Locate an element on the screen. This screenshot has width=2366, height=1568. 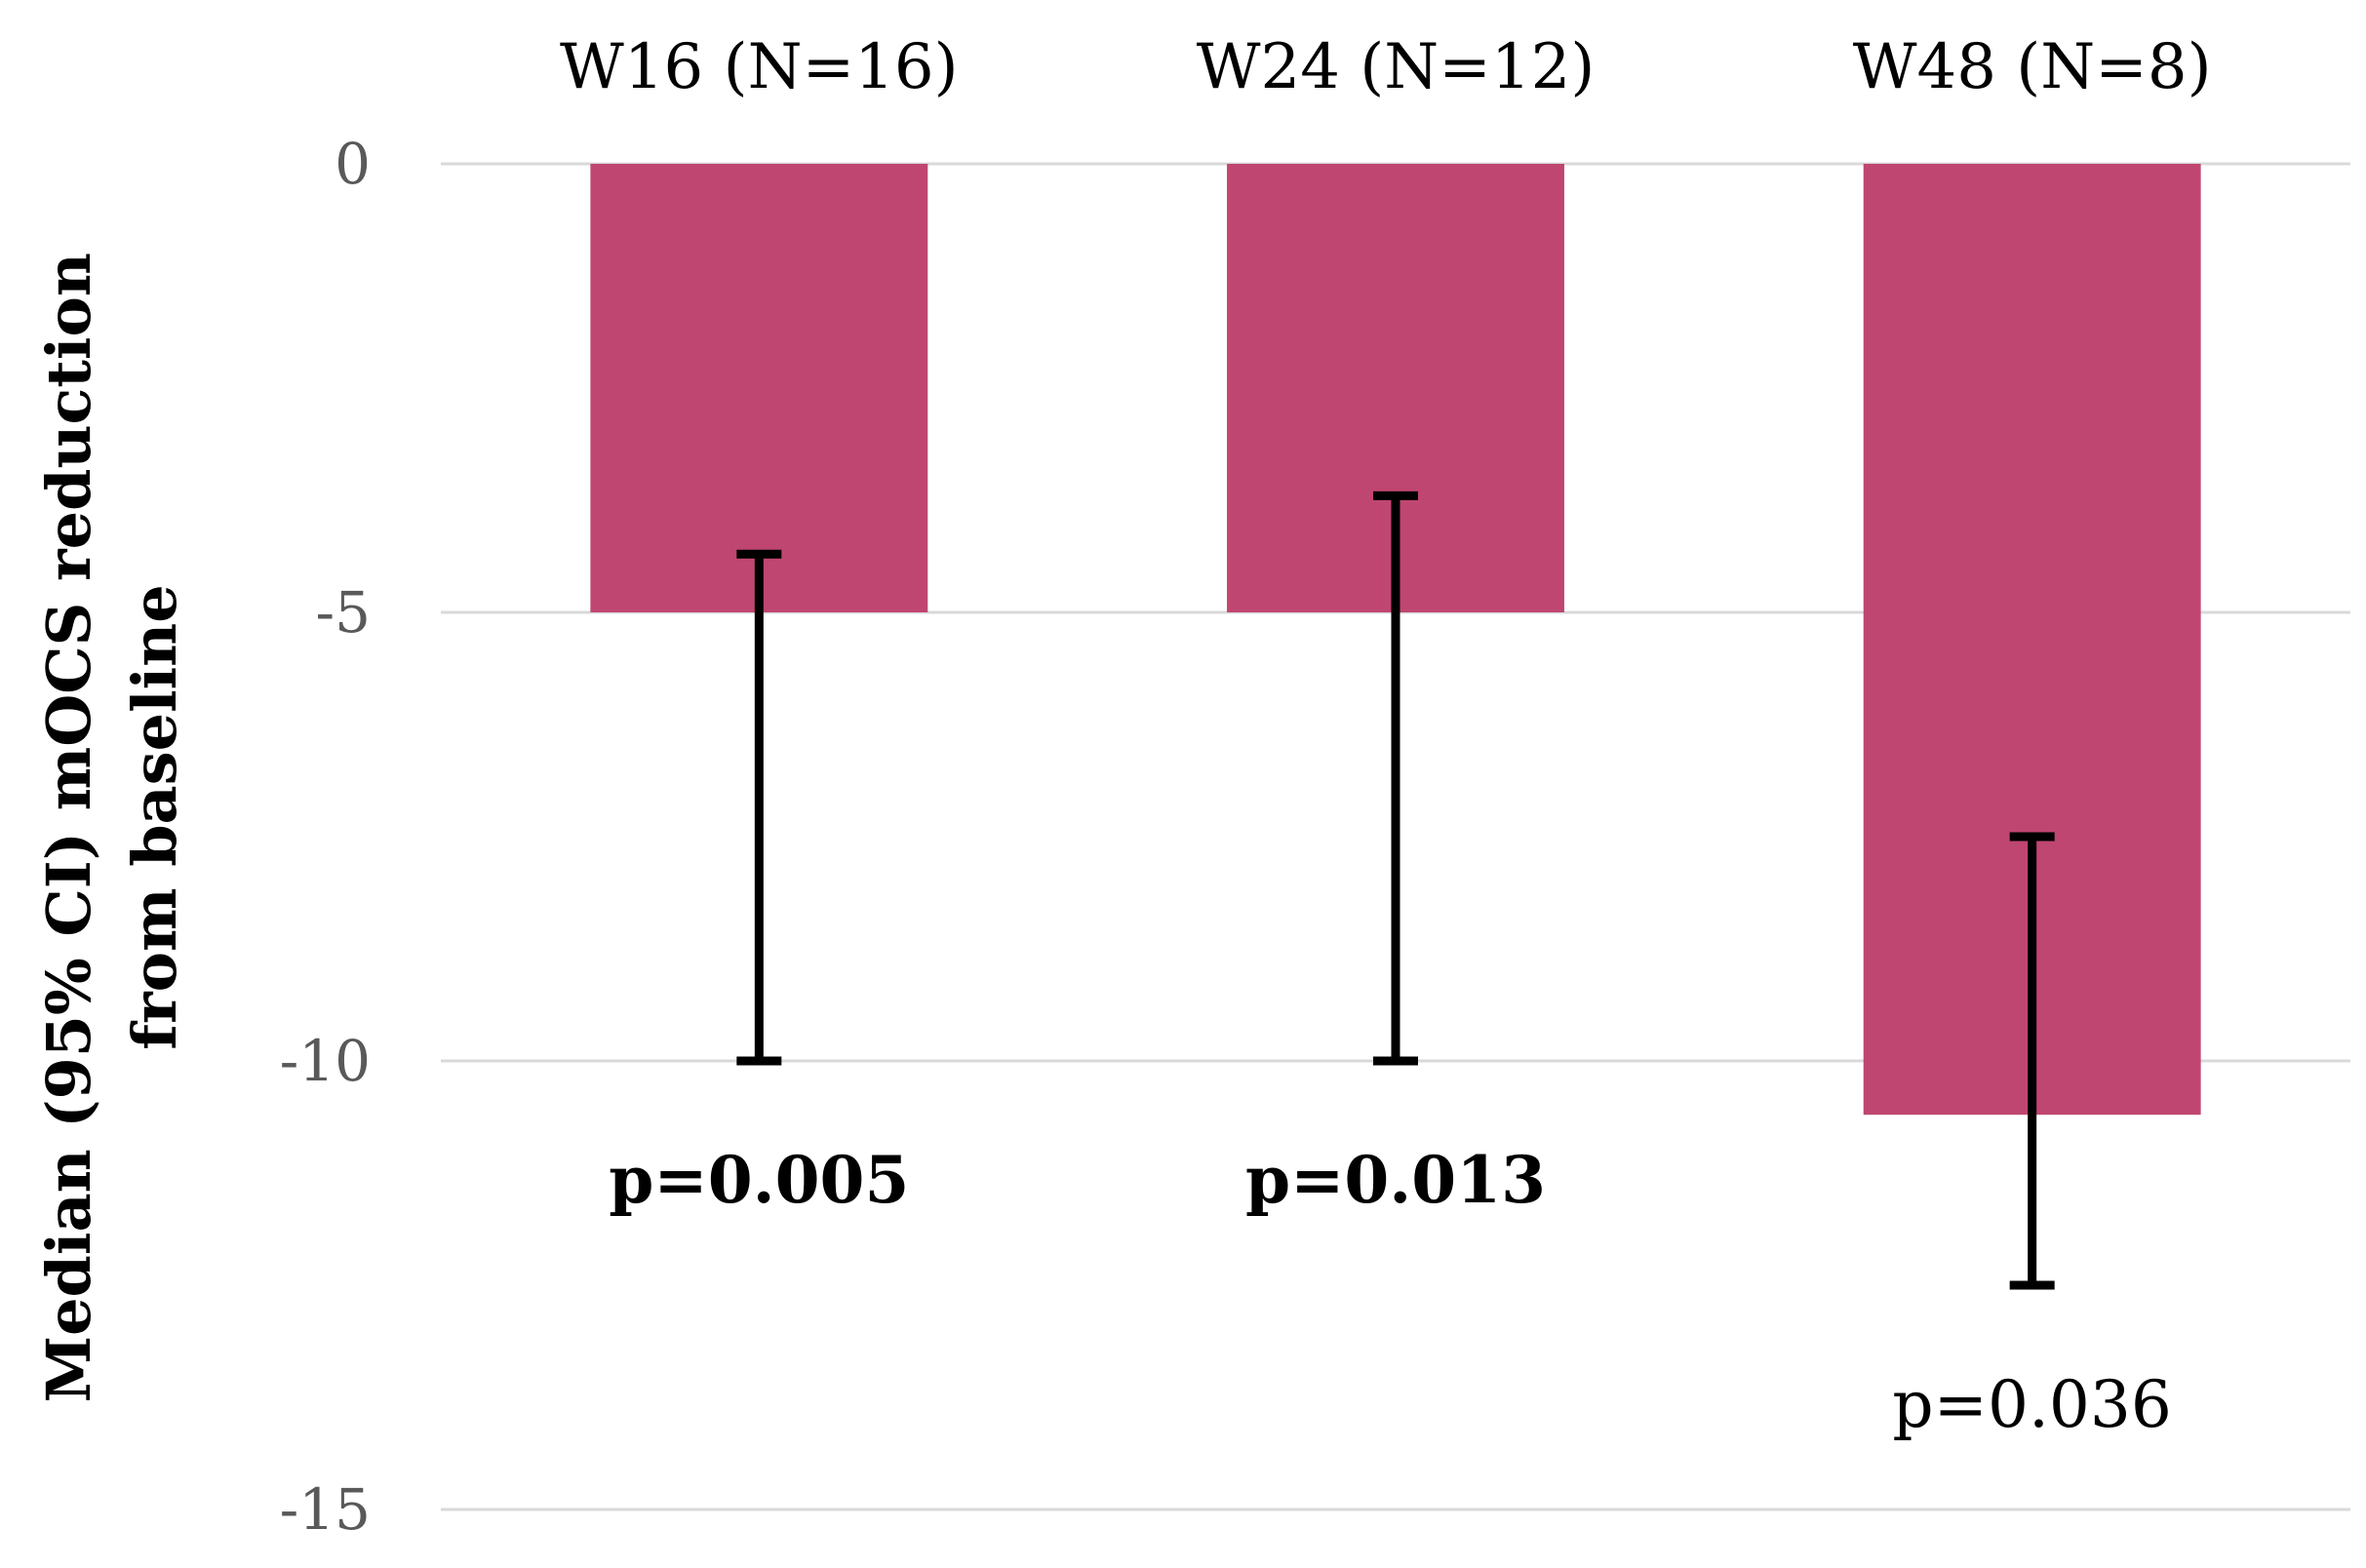
p-value-label: p=0.036 is located at coordinates (2032, 1404).